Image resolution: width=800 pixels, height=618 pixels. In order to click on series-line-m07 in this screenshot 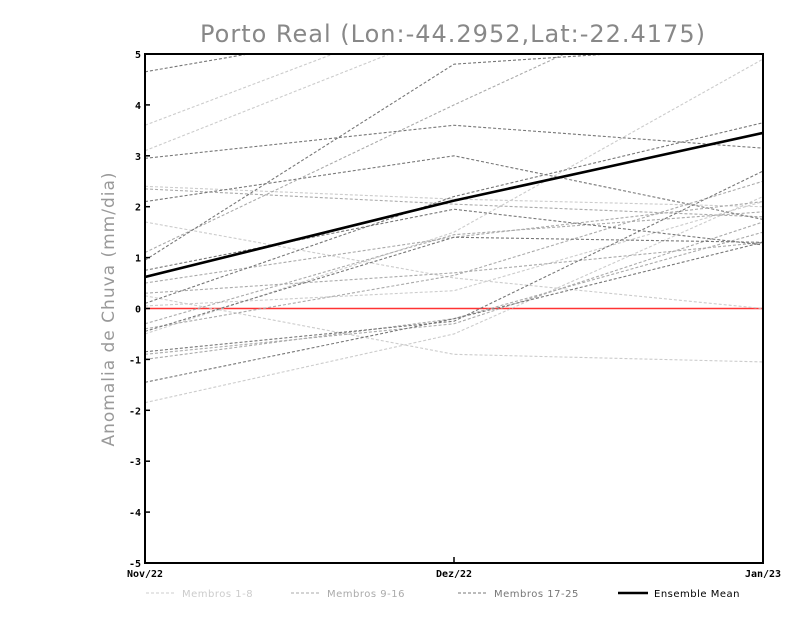, I will do `click(454, 329)`.